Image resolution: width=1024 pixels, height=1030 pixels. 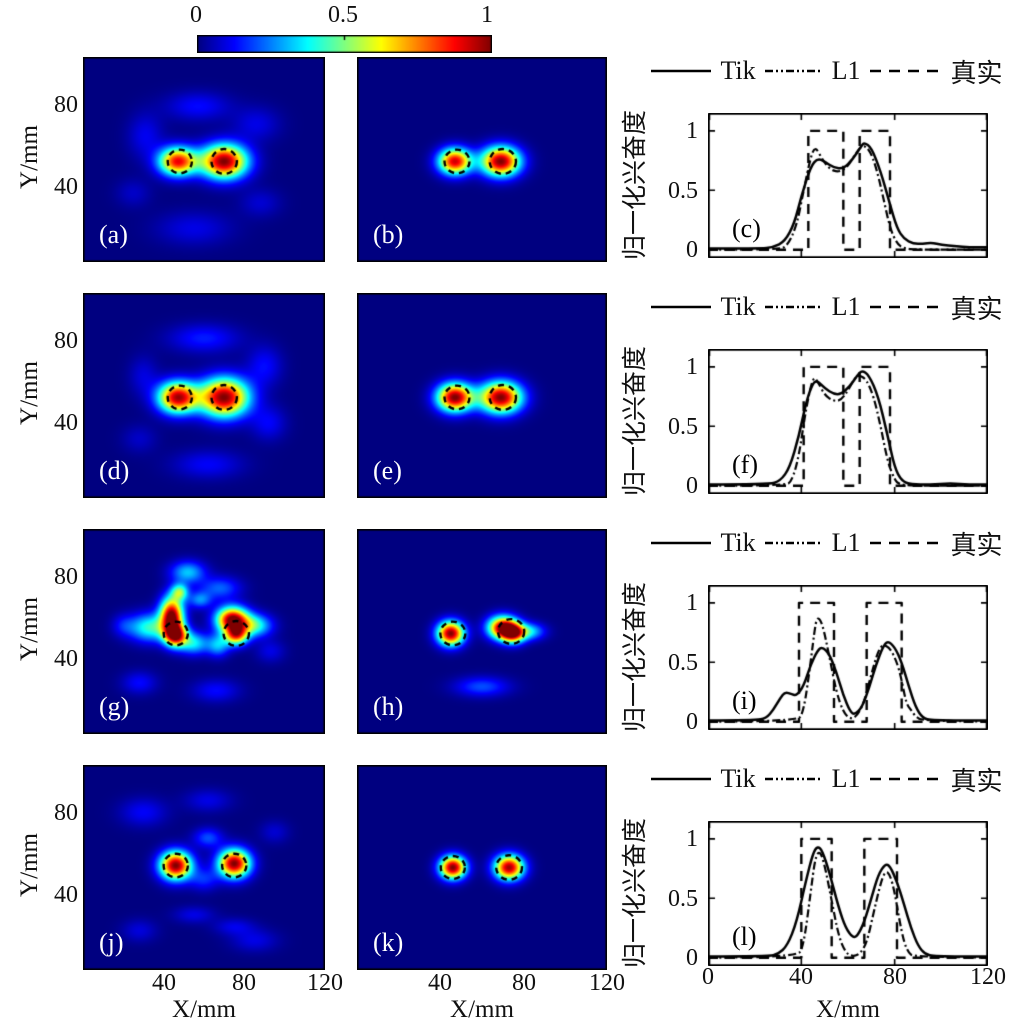 What do you see at coordinates (388, 942) in the screenshot?
I see `panel-label: (k)` at bounding box center [388, 942].